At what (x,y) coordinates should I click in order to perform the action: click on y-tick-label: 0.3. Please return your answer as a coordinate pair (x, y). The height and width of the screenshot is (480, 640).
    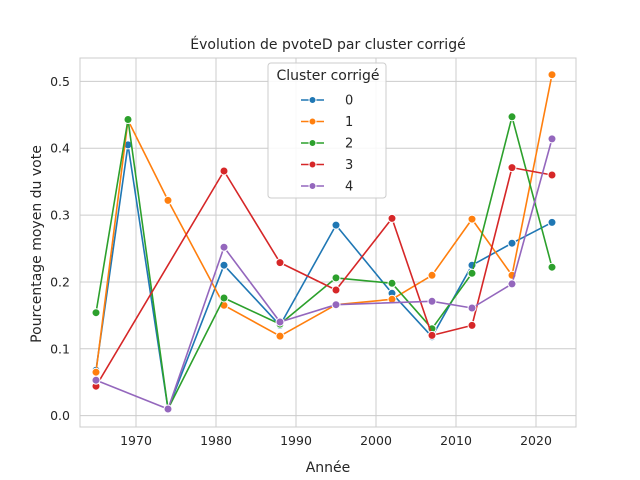
    Looking at the image, I should click on (60, 215).